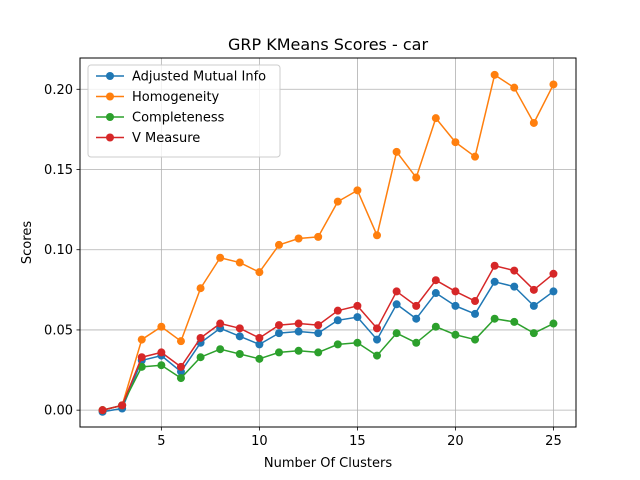 The height and width of the screenshot is (480, 640). What do you see at coordinates (58, 170) in the screenshot?
I see `y-tick-label: 0.15` at bounding box center [58, 170].